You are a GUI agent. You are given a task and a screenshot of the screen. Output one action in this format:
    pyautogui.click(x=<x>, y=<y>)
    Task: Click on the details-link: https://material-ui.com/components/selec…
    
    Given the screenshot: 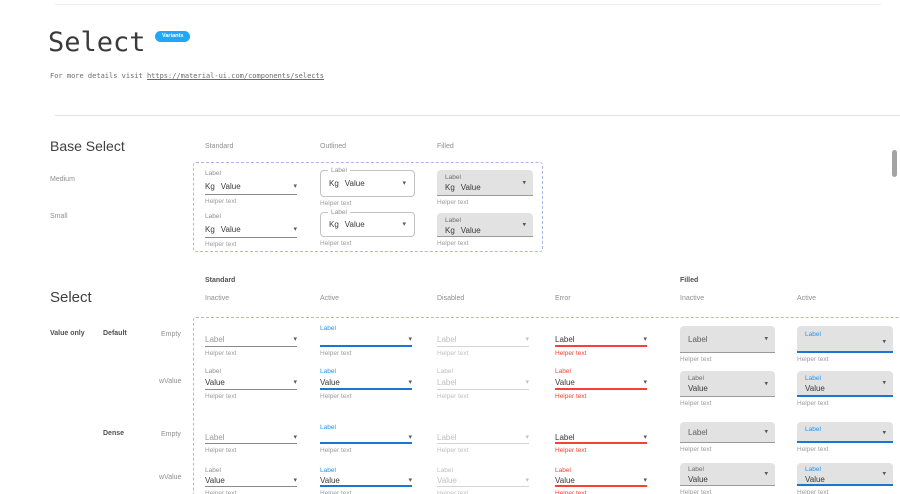 What is the action you would take?
    pyautogui.click(x=235, y=76)
    